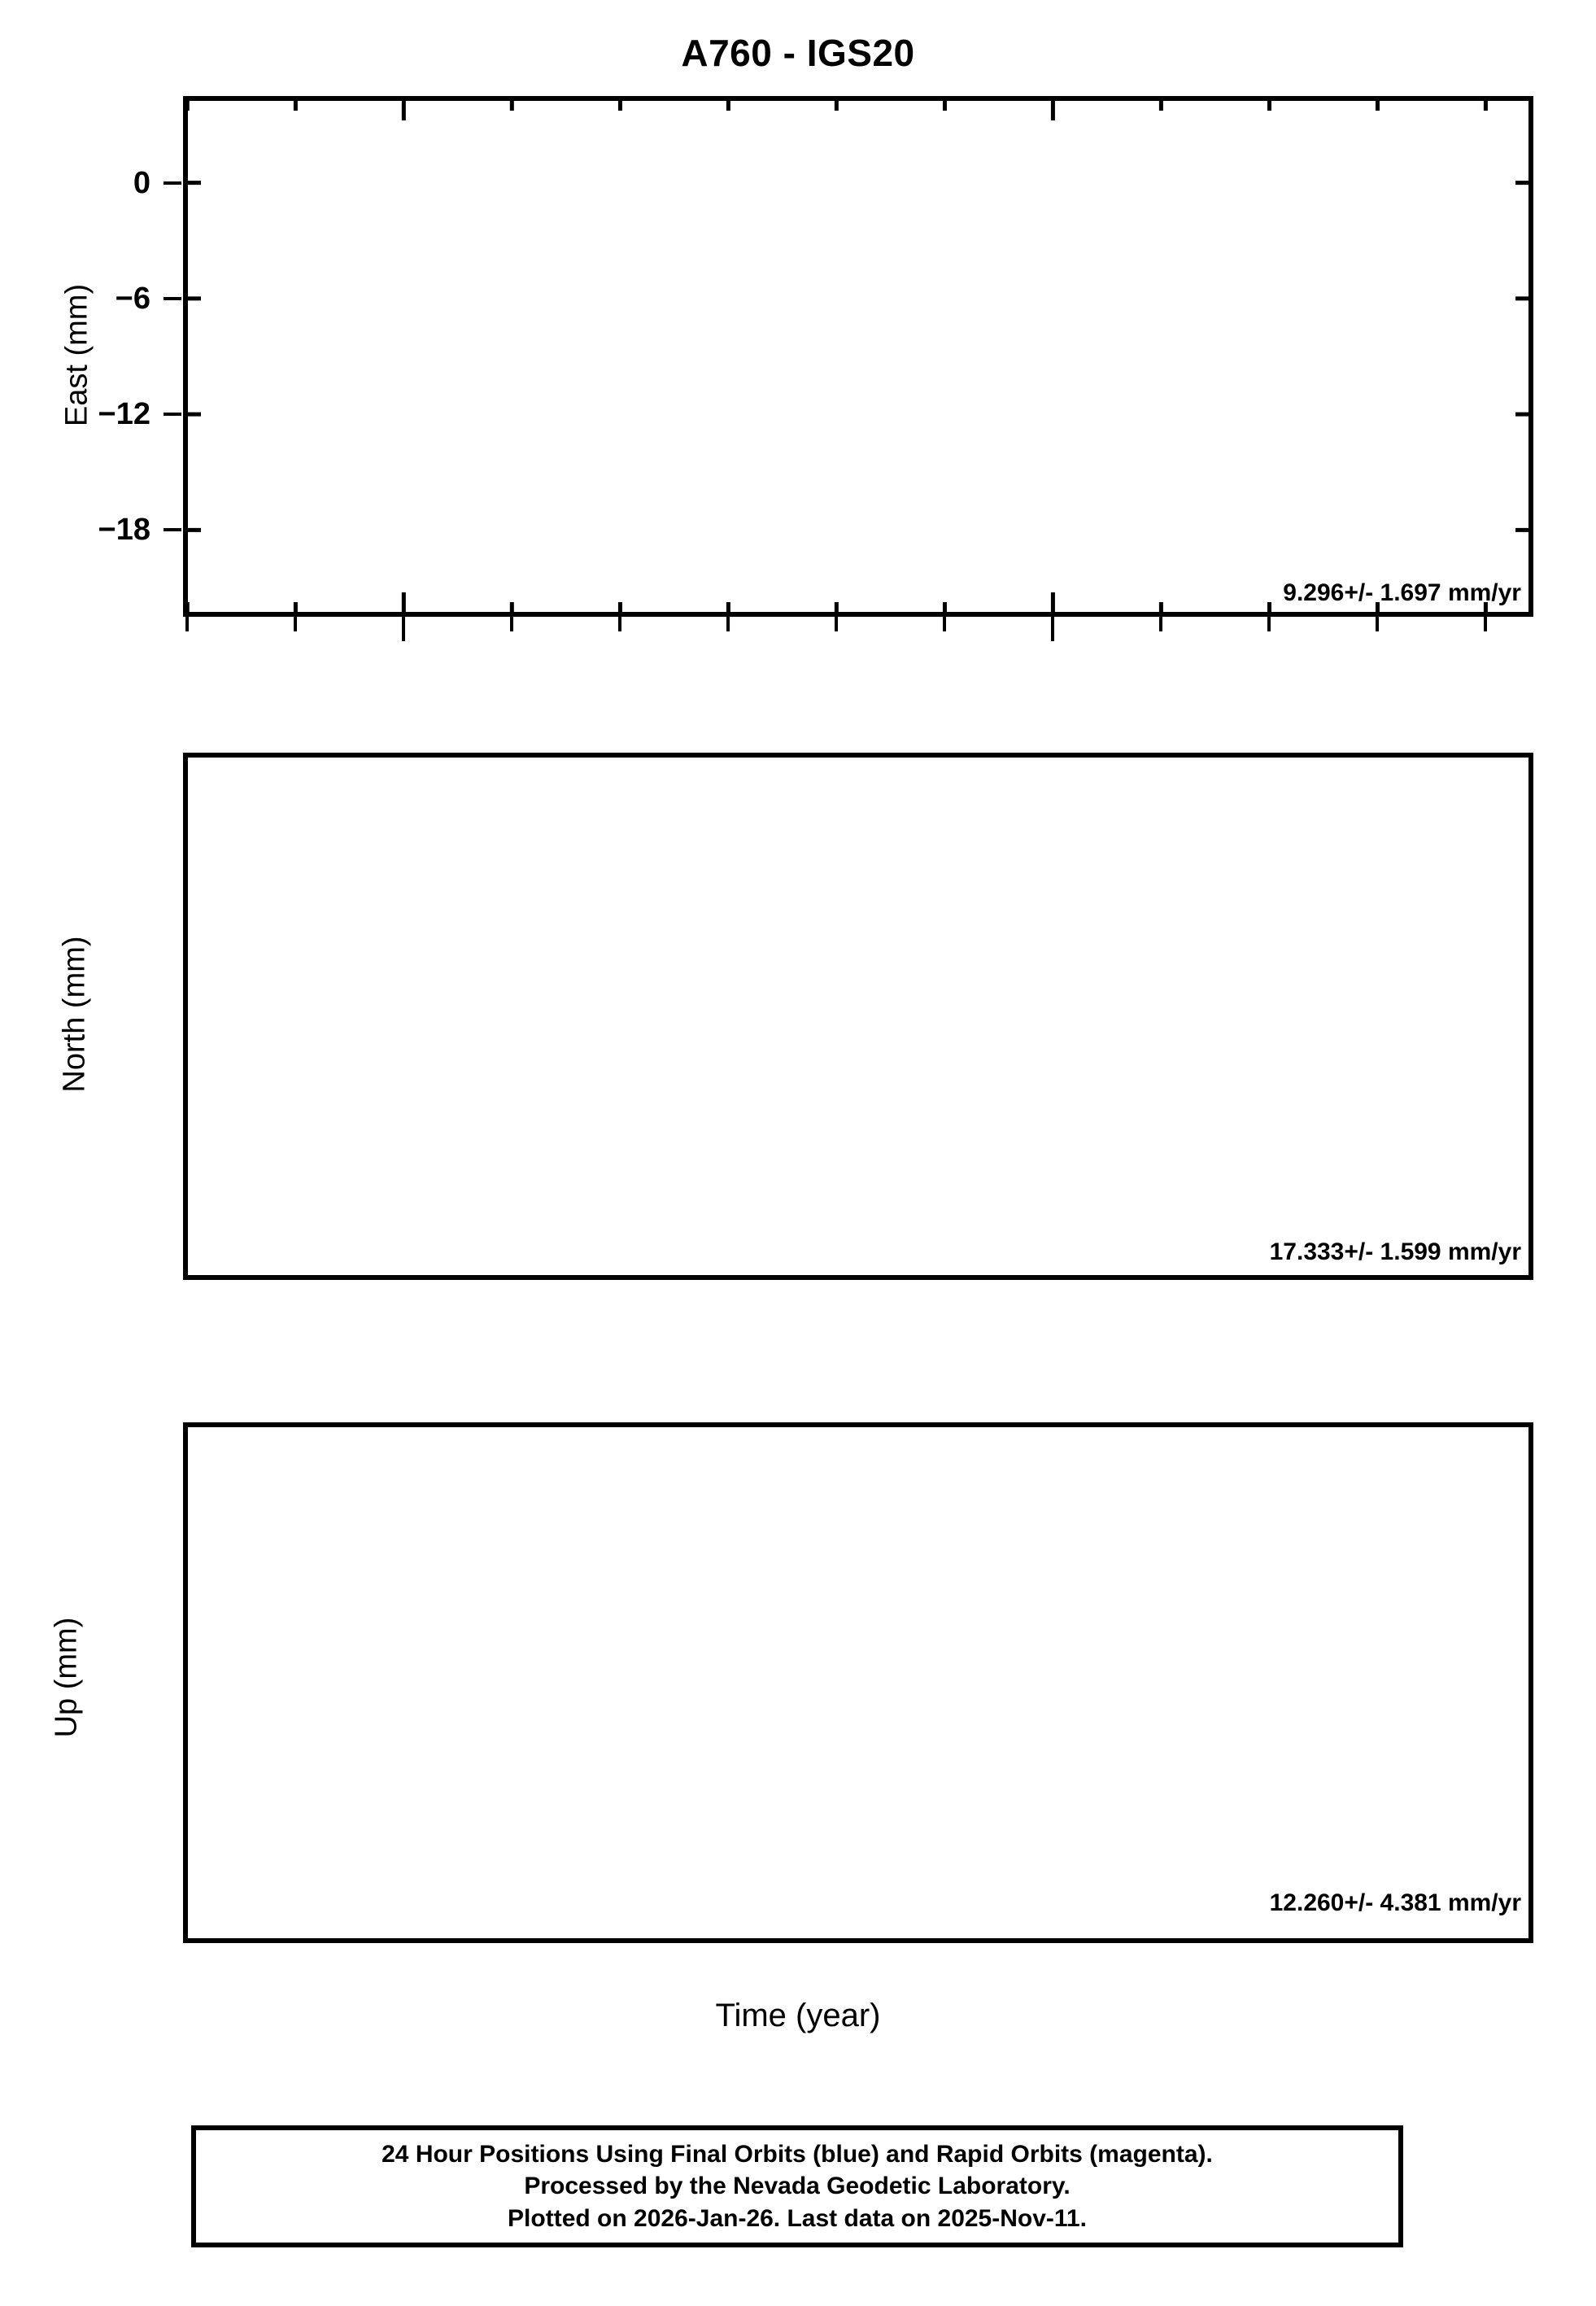 This screenshot has width=1596, height=2306. I want to click on panel-east-y-axis-label: East (mm), so click(76, 355).